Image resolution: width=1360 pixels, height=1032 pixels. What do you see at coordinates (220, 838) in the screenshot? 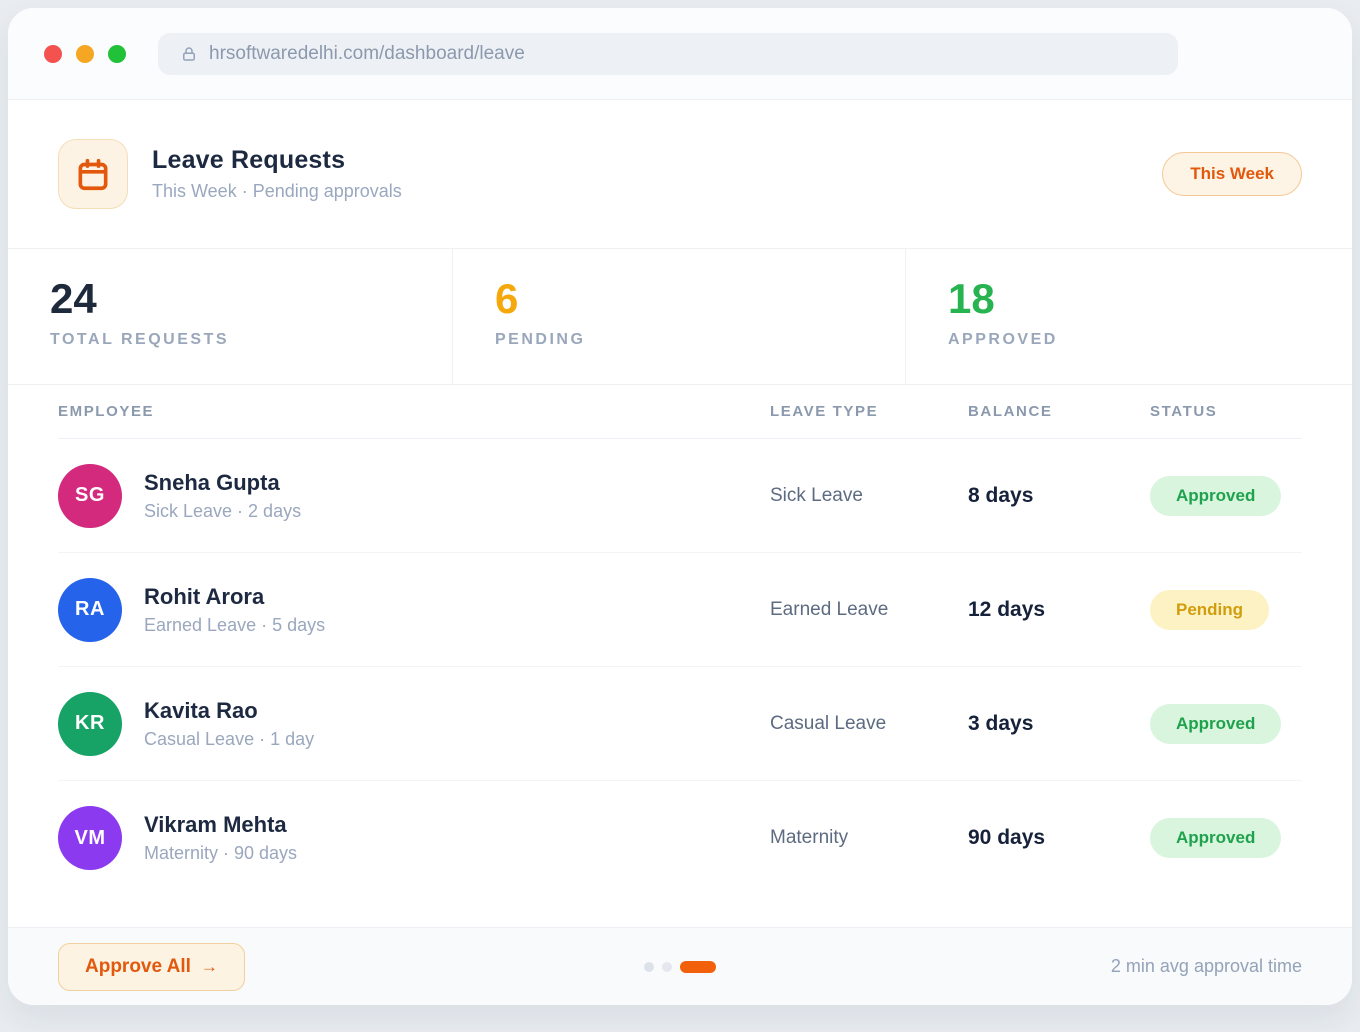
I see `employee-text: Vikram Mehta Maternity · 90 days` at bounding box center [220, 838].